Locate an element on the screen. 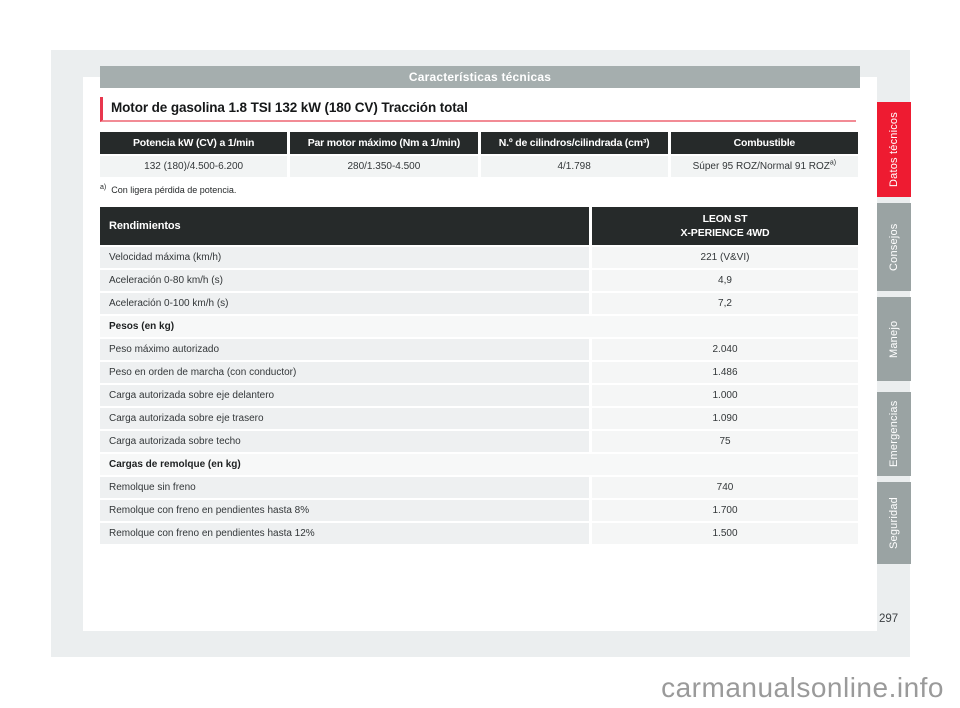  table-row: Aceleración 0-80 km/h (s) 4,9 is located at coordinates (479, 280).